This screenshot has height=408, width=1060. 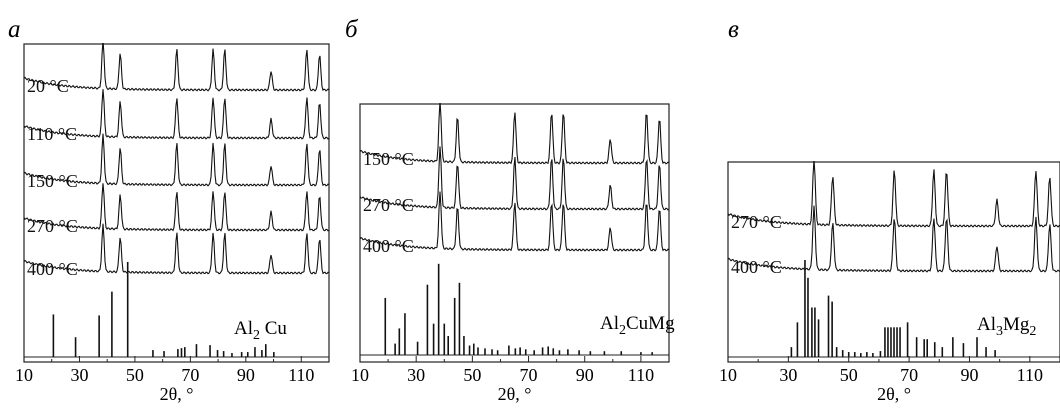 I want to click on series-label: 110 °C, so click(x=52, y=134).